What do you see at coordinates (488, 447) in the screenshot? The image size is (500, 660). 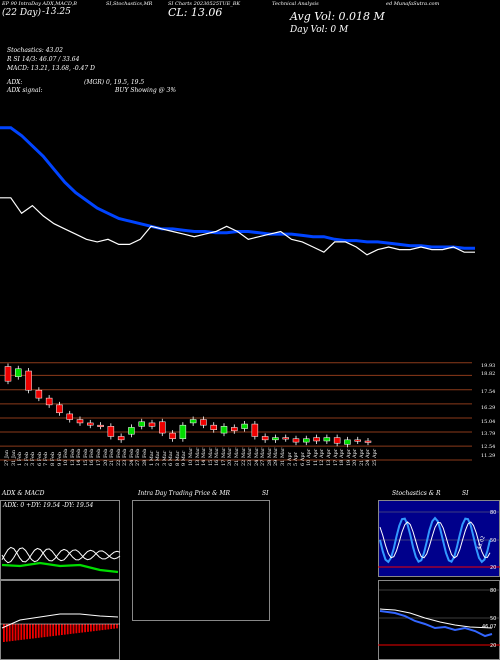 I see `price-tick-6: 12.54` at bounding box center [488, 447].